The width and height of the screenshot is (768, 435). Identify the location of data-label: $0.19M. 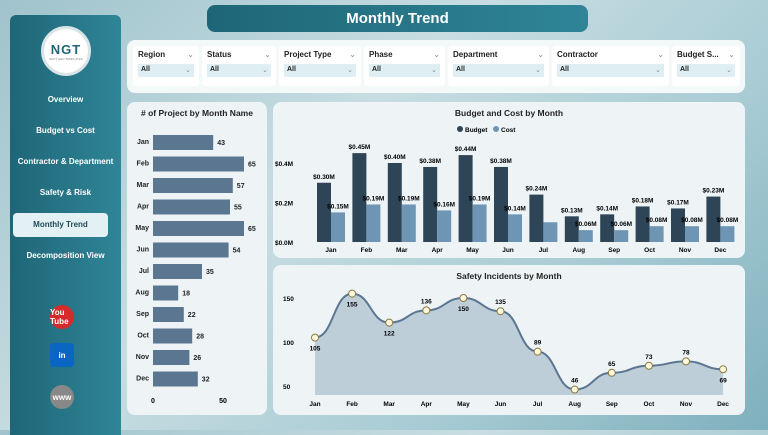
(374, 198).